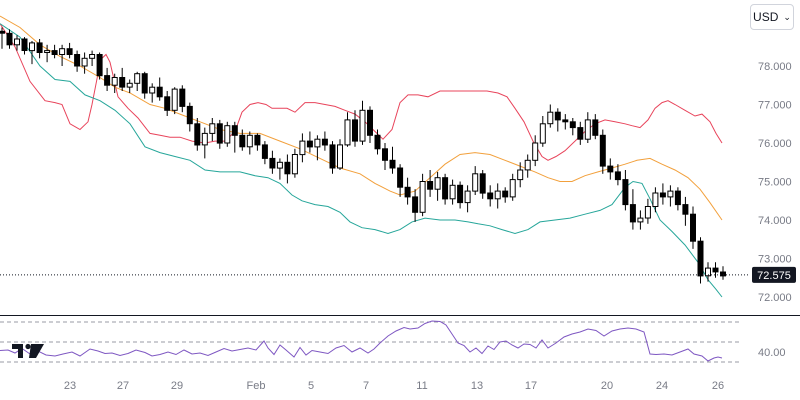 The width and height of the screenshot is (800, 400). Describe the element at coordinates (177, 386) in the screenshot. I see `x-tick-label: 29` at that location.